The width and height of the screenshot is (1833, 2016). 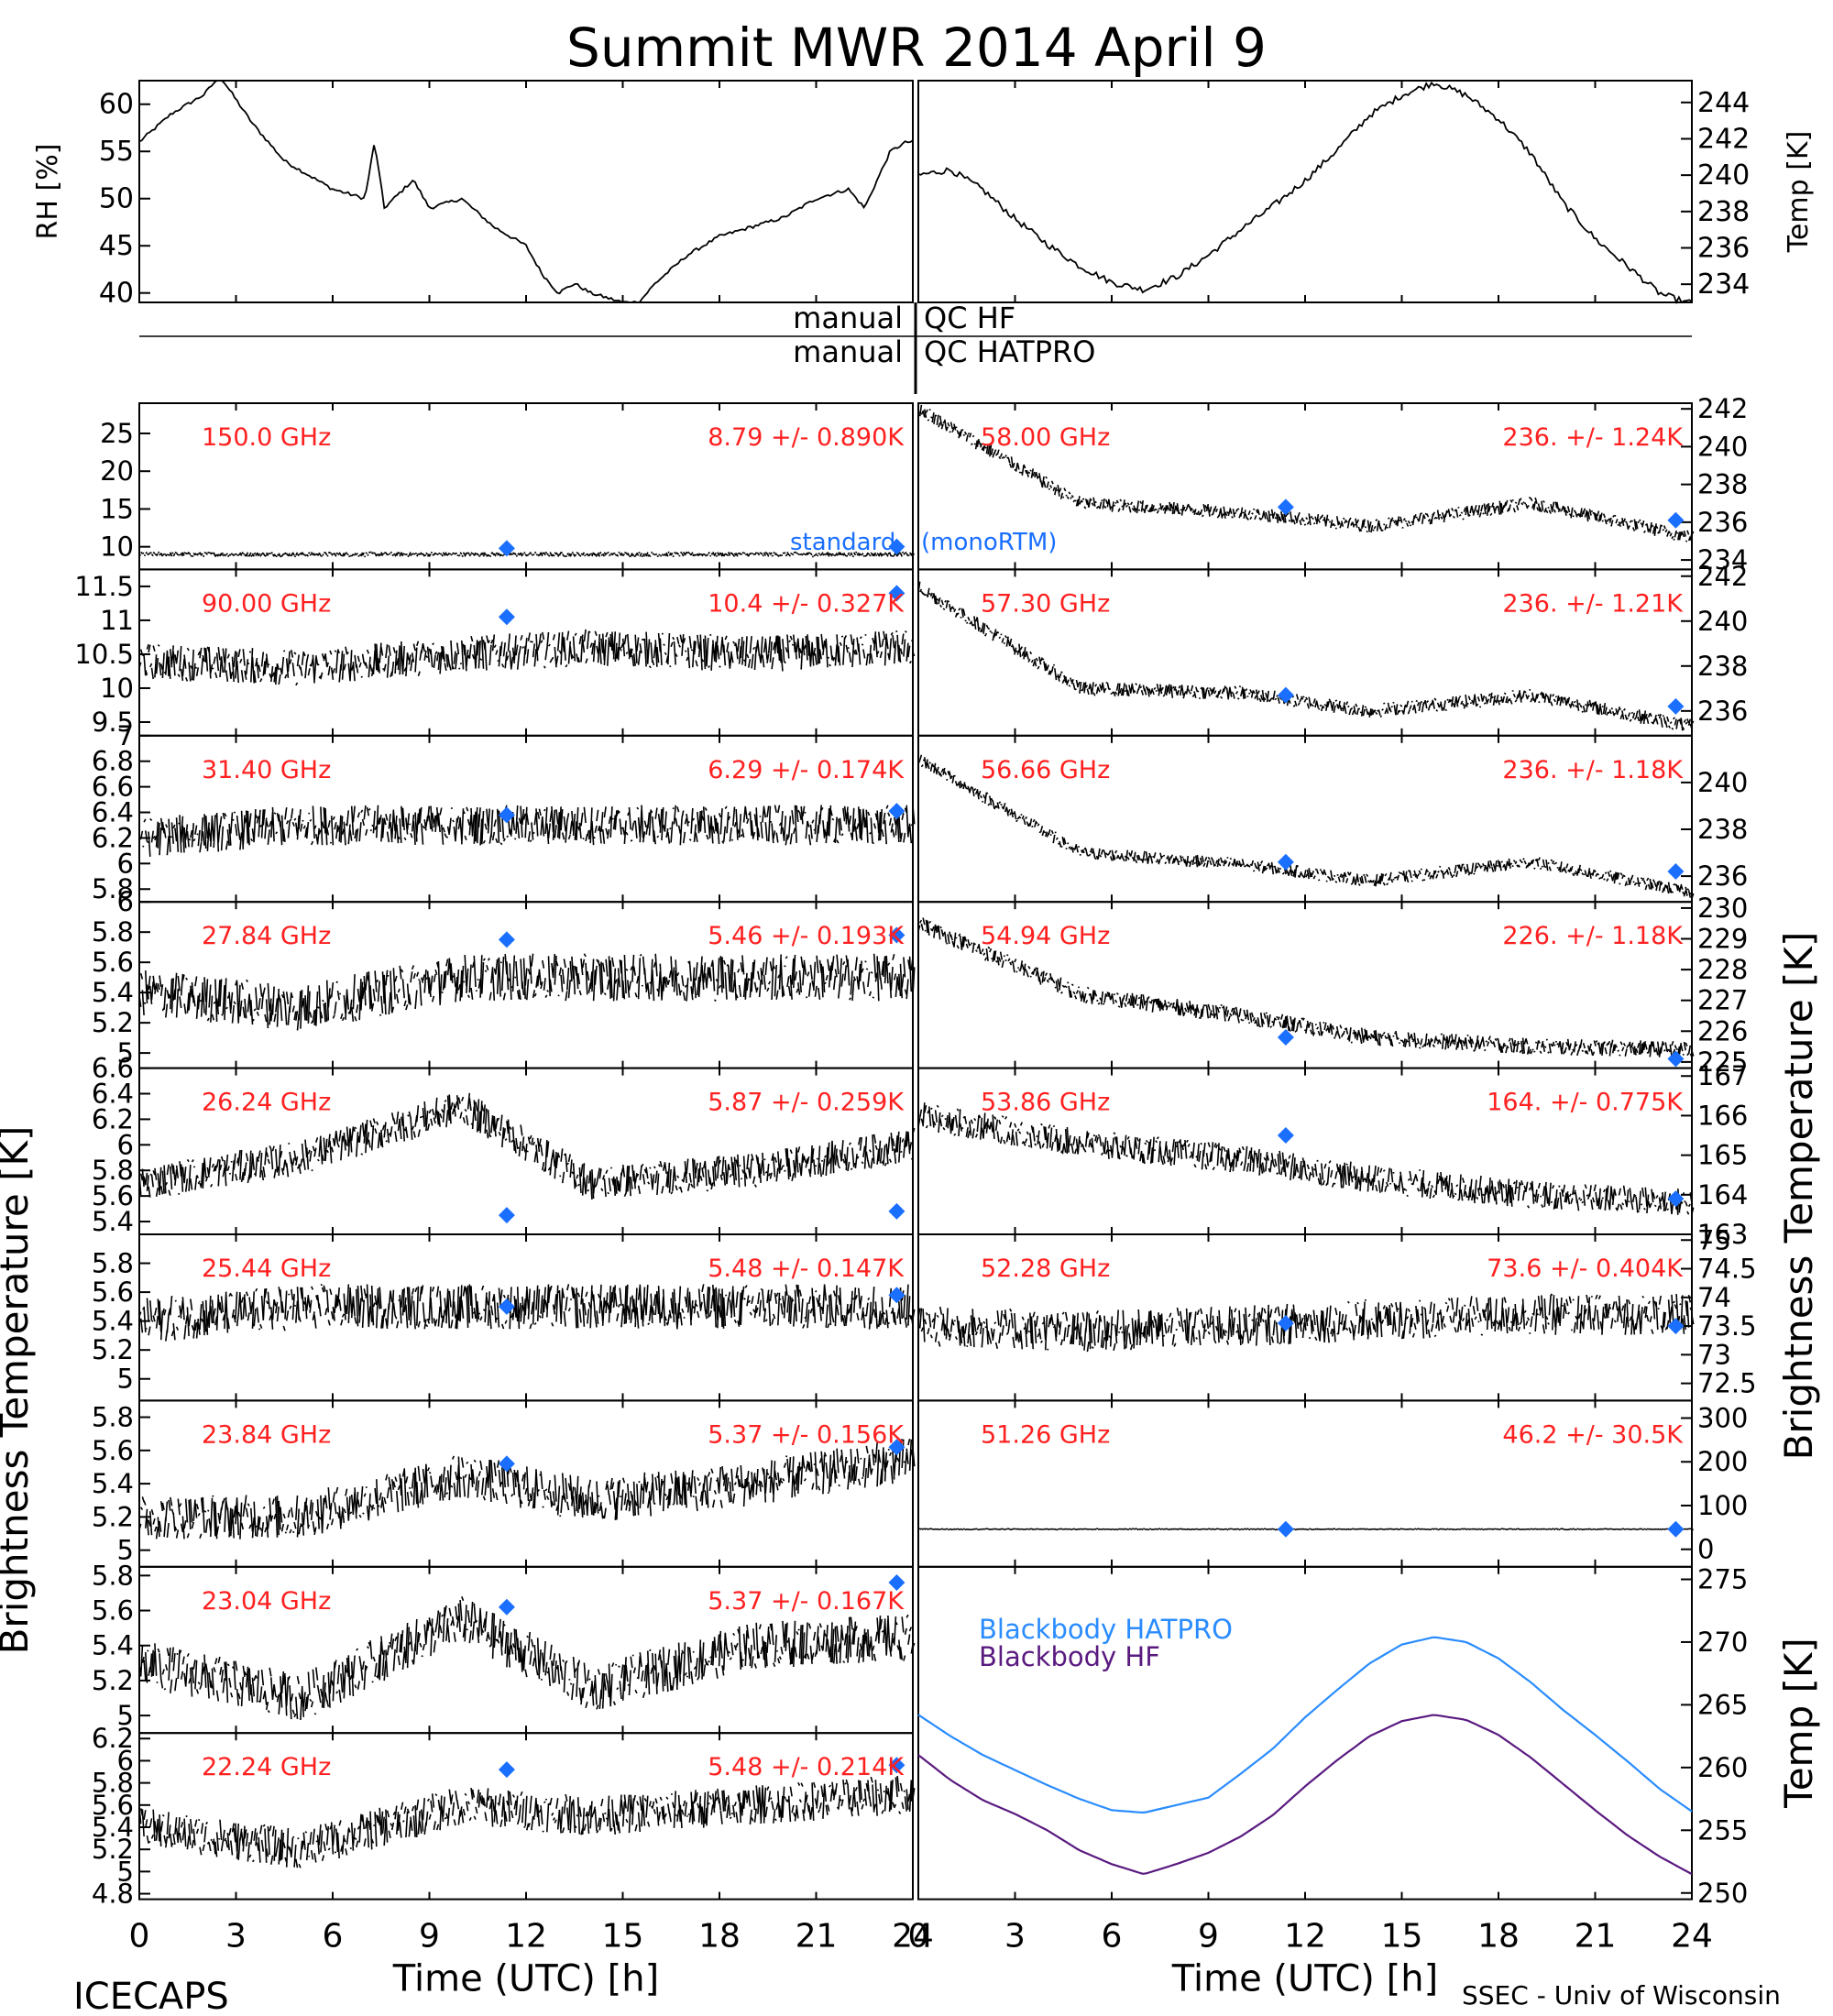 I want to click on x-tick-label-right-4: 12, so click(x=1305, y=1937).